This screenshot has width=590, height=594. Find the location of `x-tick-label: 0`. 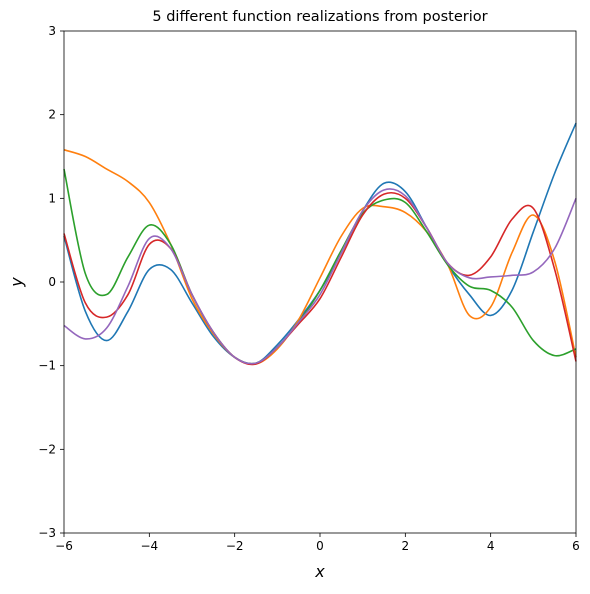

x-tick-label: 0 is located at coordinates (320, 546).